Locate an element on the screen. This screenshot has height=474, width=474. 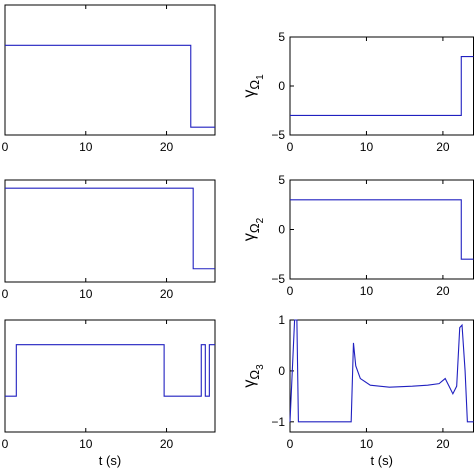
y-axis-label: γΩ3 is located at coordinates (253, 376).